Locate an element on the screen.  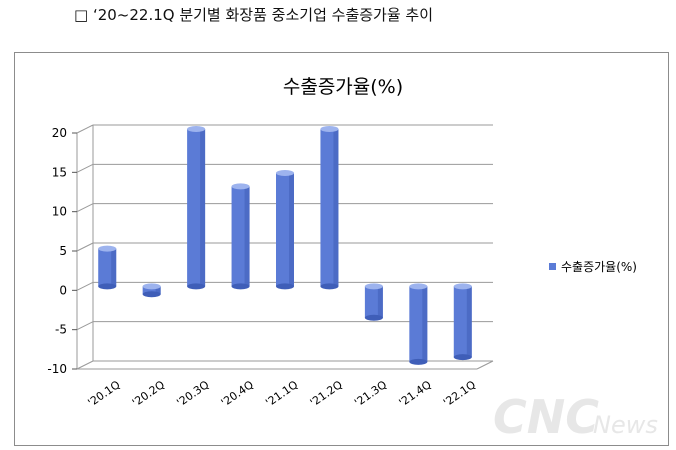
x-tick-label: '21.1Q is located at coordinates (281, 394).